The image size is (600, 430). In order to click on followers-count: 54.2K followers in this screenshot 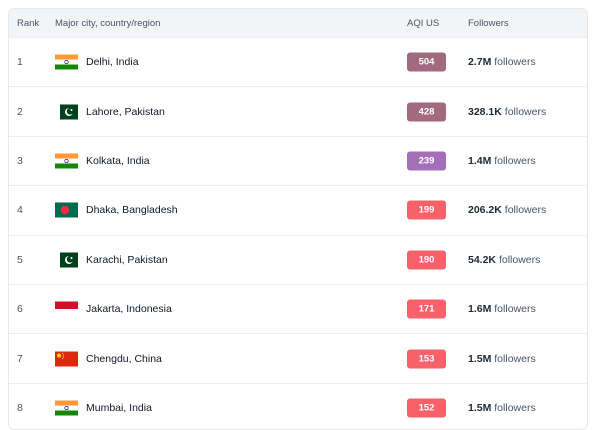, I will do `click(504, 260)`.